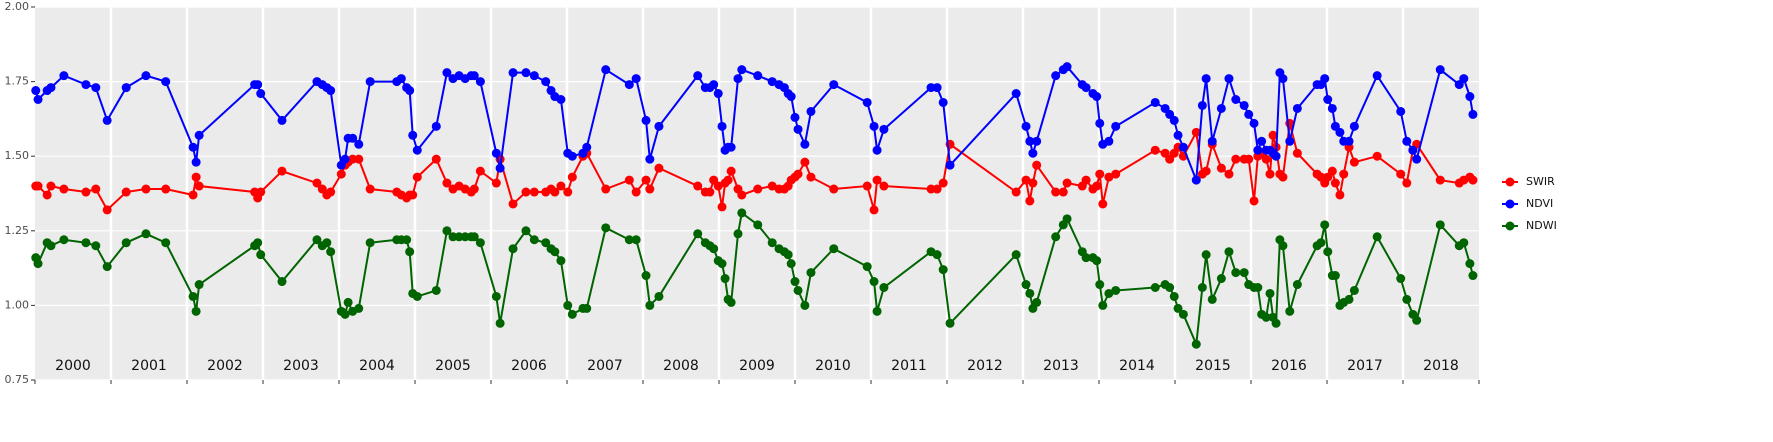 The image size is (1773, 442). What do you see at coordinates (73, 366) in the screenshot?
I see `x-tick-label: 2000` at bounding box center [73, 366].